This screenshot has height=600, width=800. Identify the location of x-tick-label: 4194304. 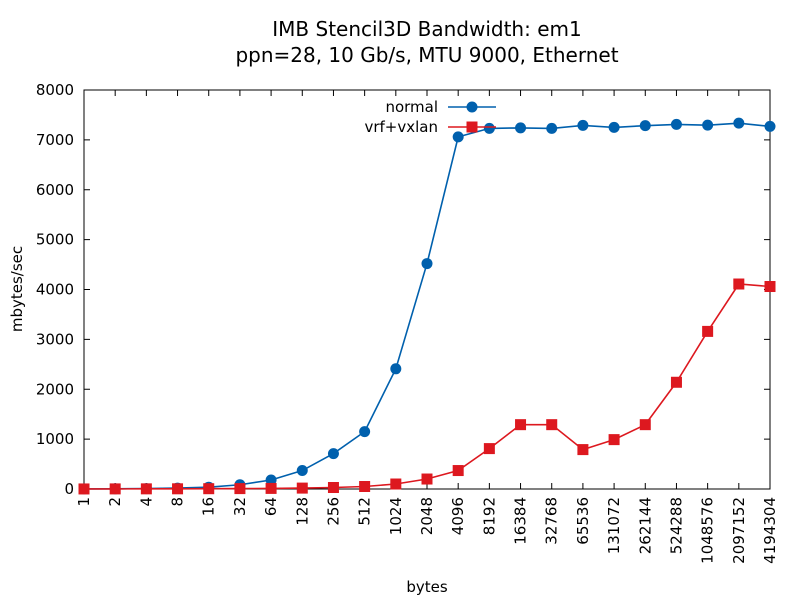
(770, 530).